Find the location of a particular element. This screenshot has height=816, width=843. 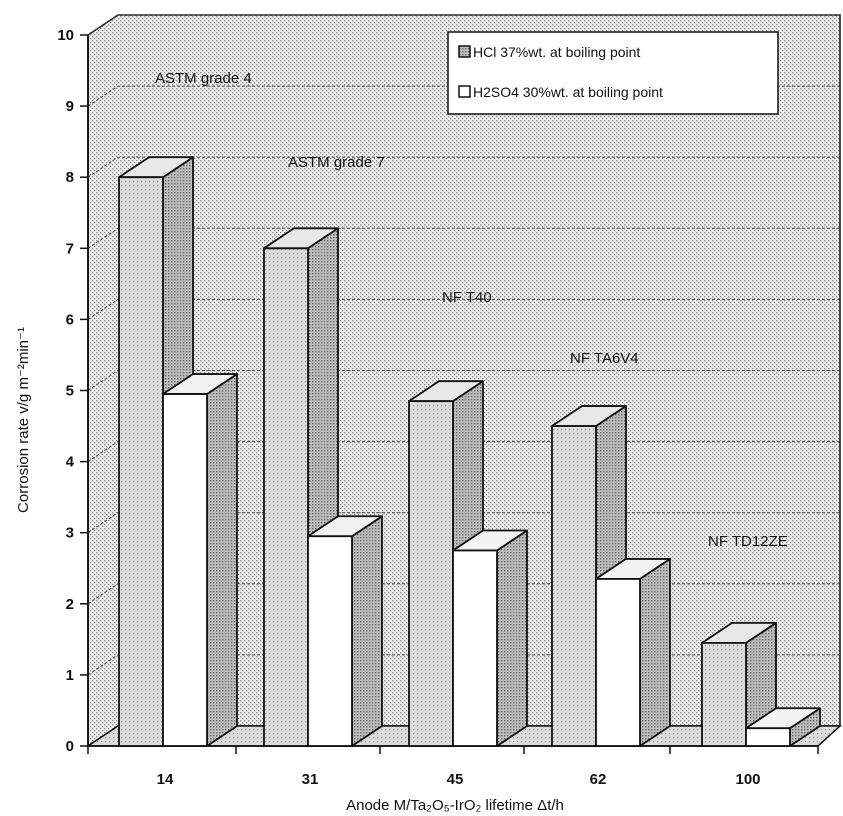

annotation-nf-td12ze: NF TD12ZE is located at coordinates (748, 541).